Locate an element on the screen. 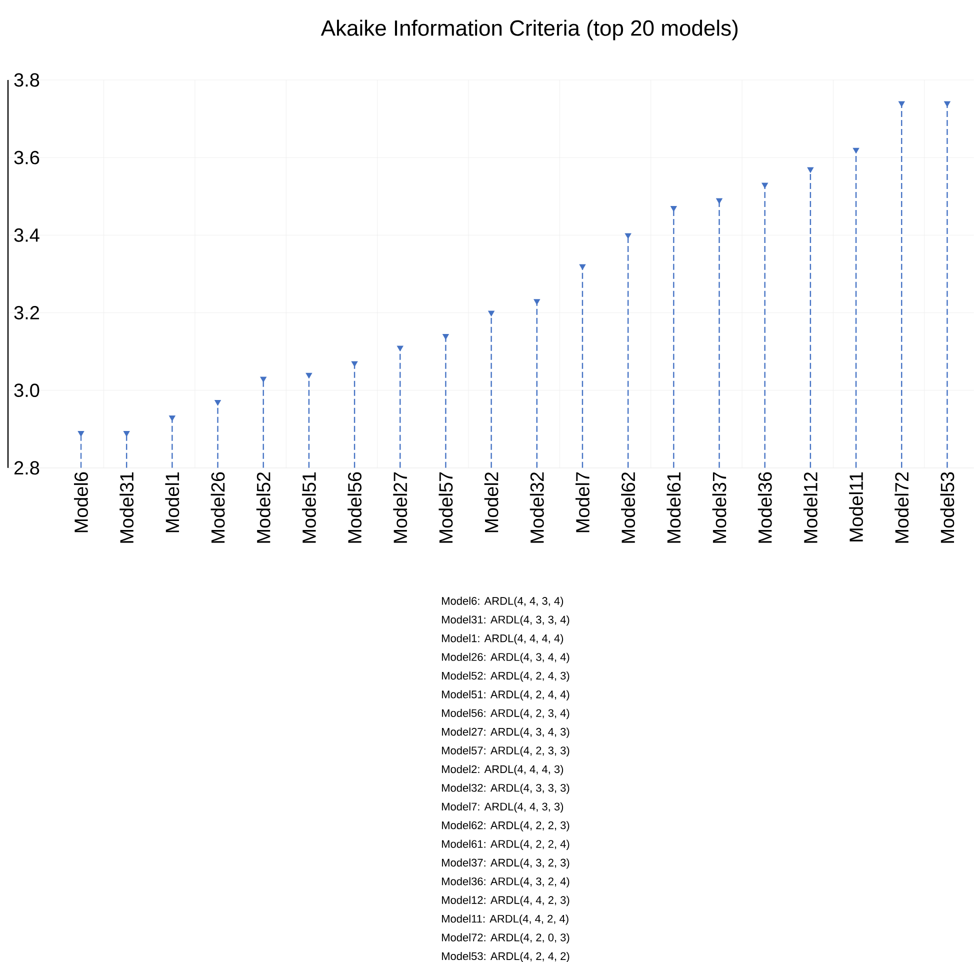 The width and height of the screenshot is (974, 962). x-tick-label: Model53 is located at coordinates (947, 507).